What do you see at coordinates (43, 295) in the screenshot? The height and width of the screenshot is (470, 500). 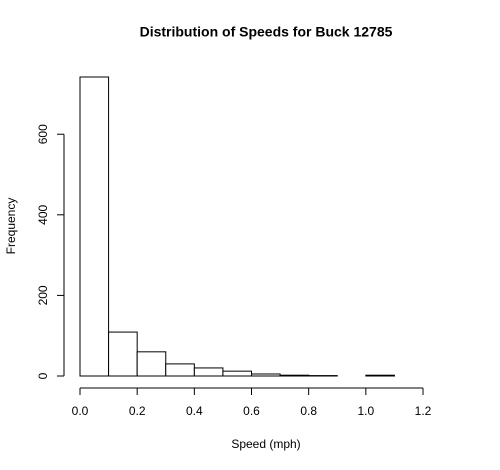 I see `y-tick-label: 200` at bounding box center [43, 295].